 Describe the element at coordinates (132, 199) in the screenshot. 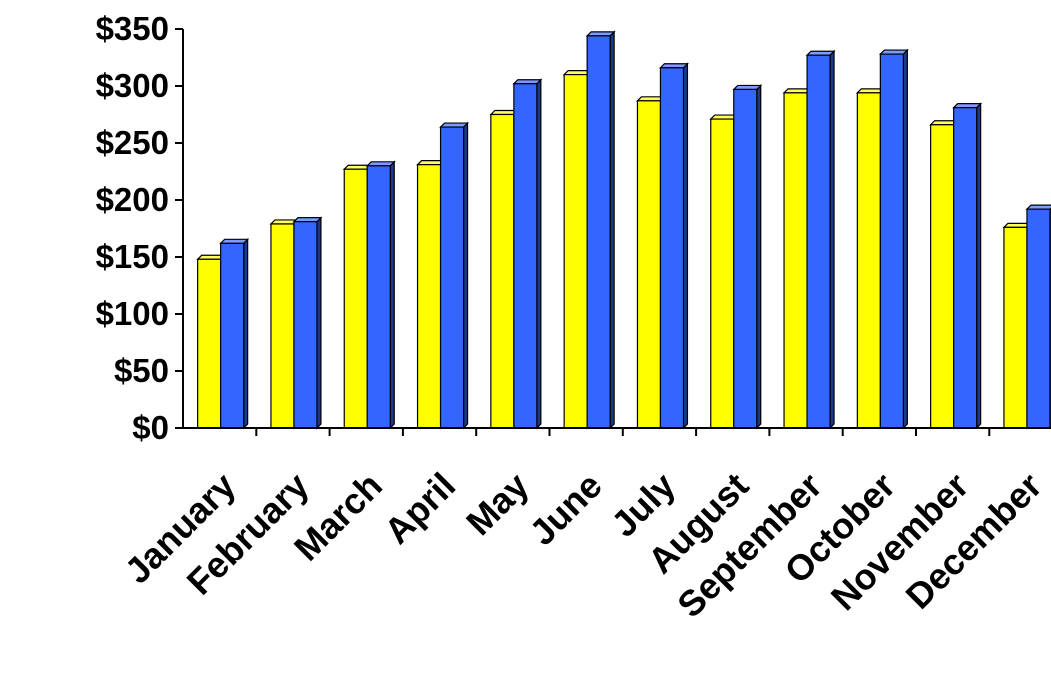

I see `y-tick-label: $200` at that location.